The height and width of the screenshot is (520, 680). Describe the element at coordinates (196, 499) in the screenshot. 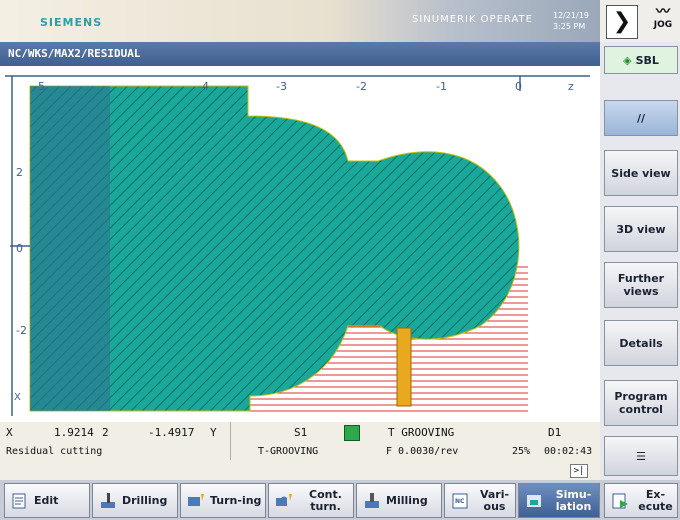

I see `turning-icon` at that location.